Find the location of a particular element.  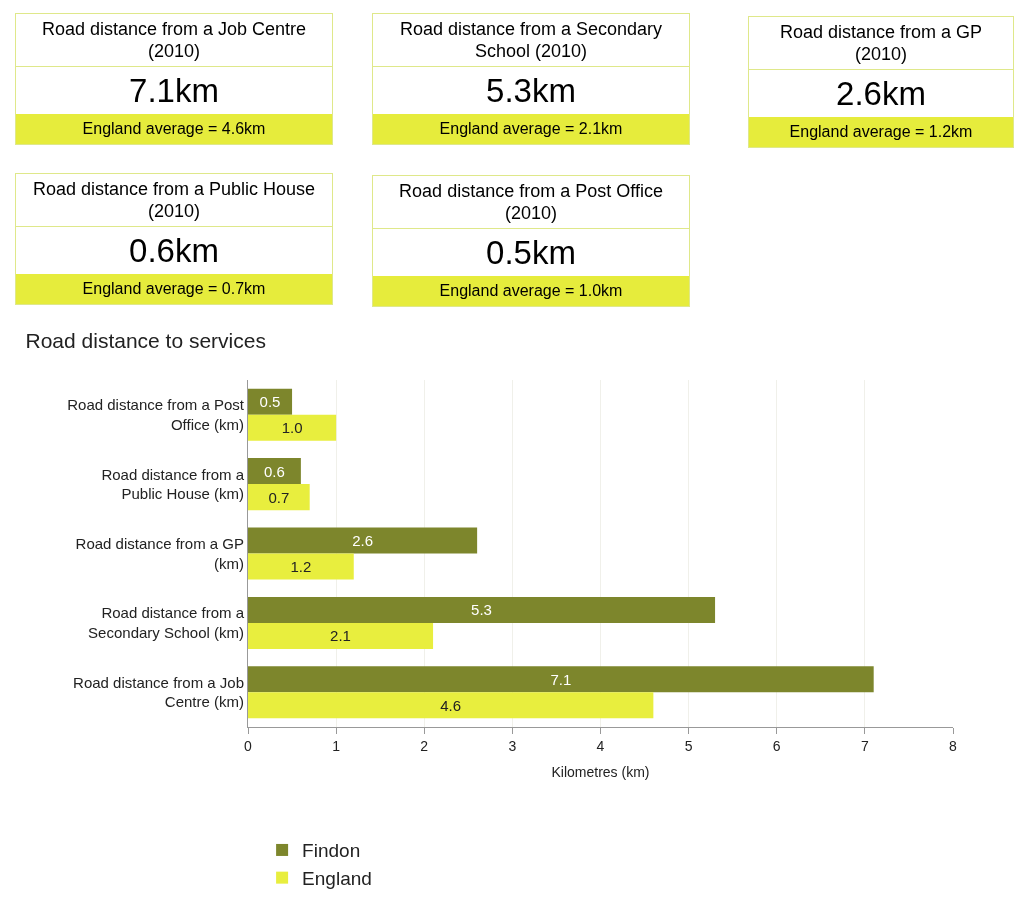

x-tick-label: 0 is located at coordinates (248, 745).